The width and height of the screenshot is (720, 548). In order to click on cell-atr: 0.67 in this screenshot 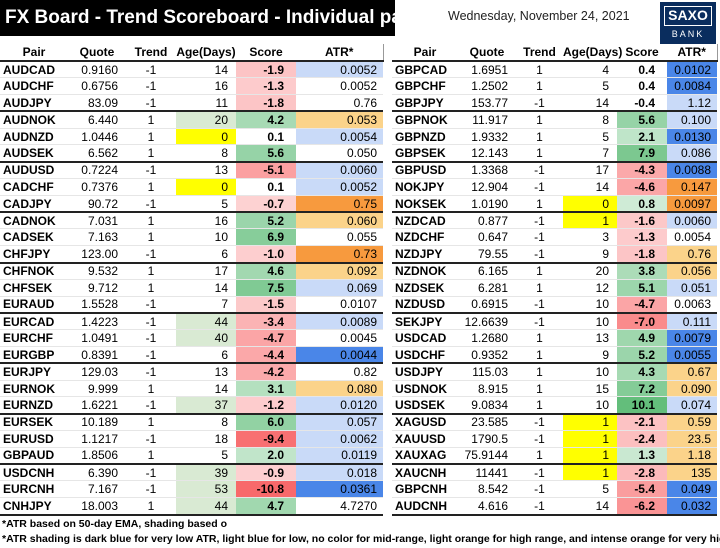, I will do `click(692, 371)`.